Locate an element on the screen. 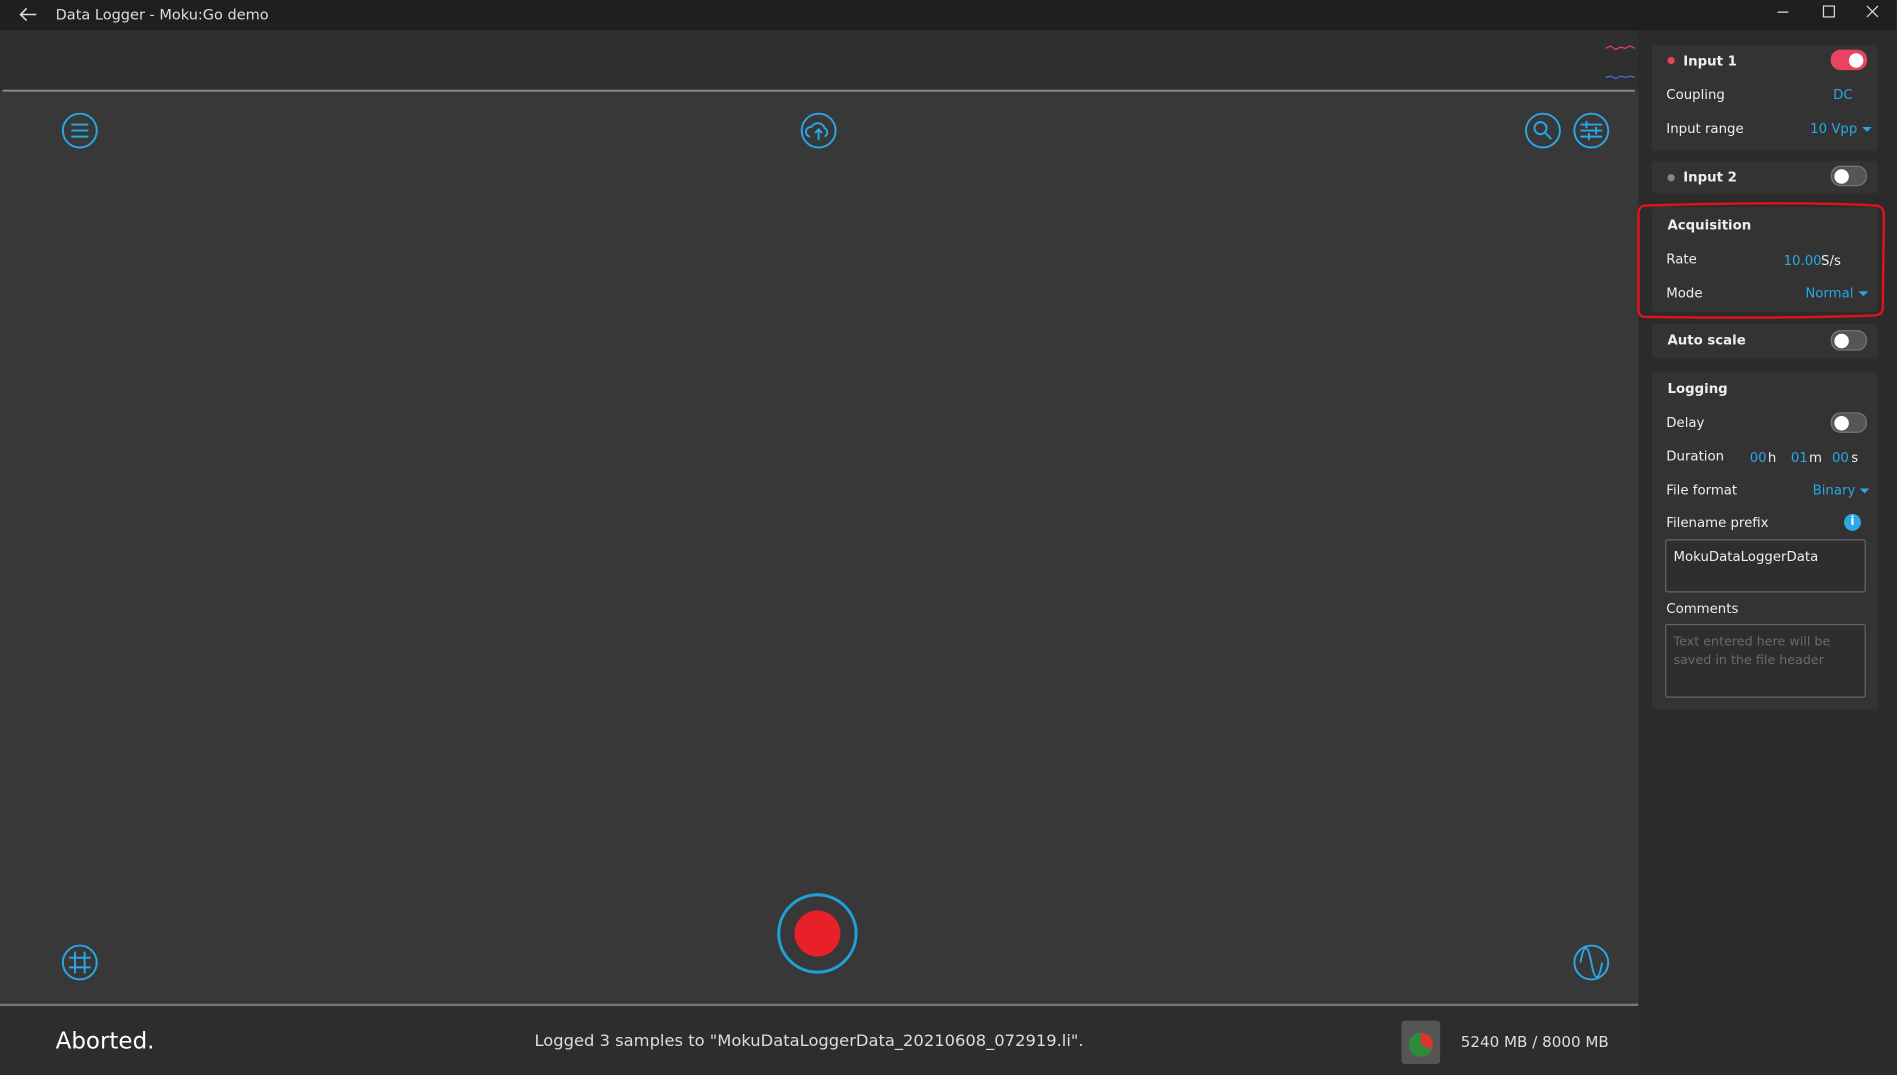 The width and height of the screenshot is (1897, 1075). format-text: Binary is located at coordinates (1834, 490).